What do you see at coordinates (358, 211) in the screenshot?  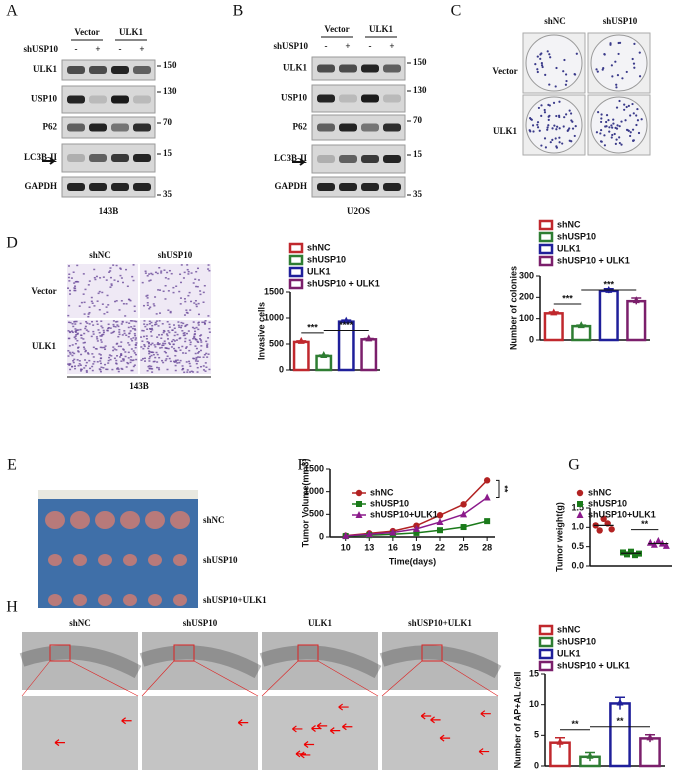 I see `cell-line-label: U2OS` at bounding box center [358, 211].